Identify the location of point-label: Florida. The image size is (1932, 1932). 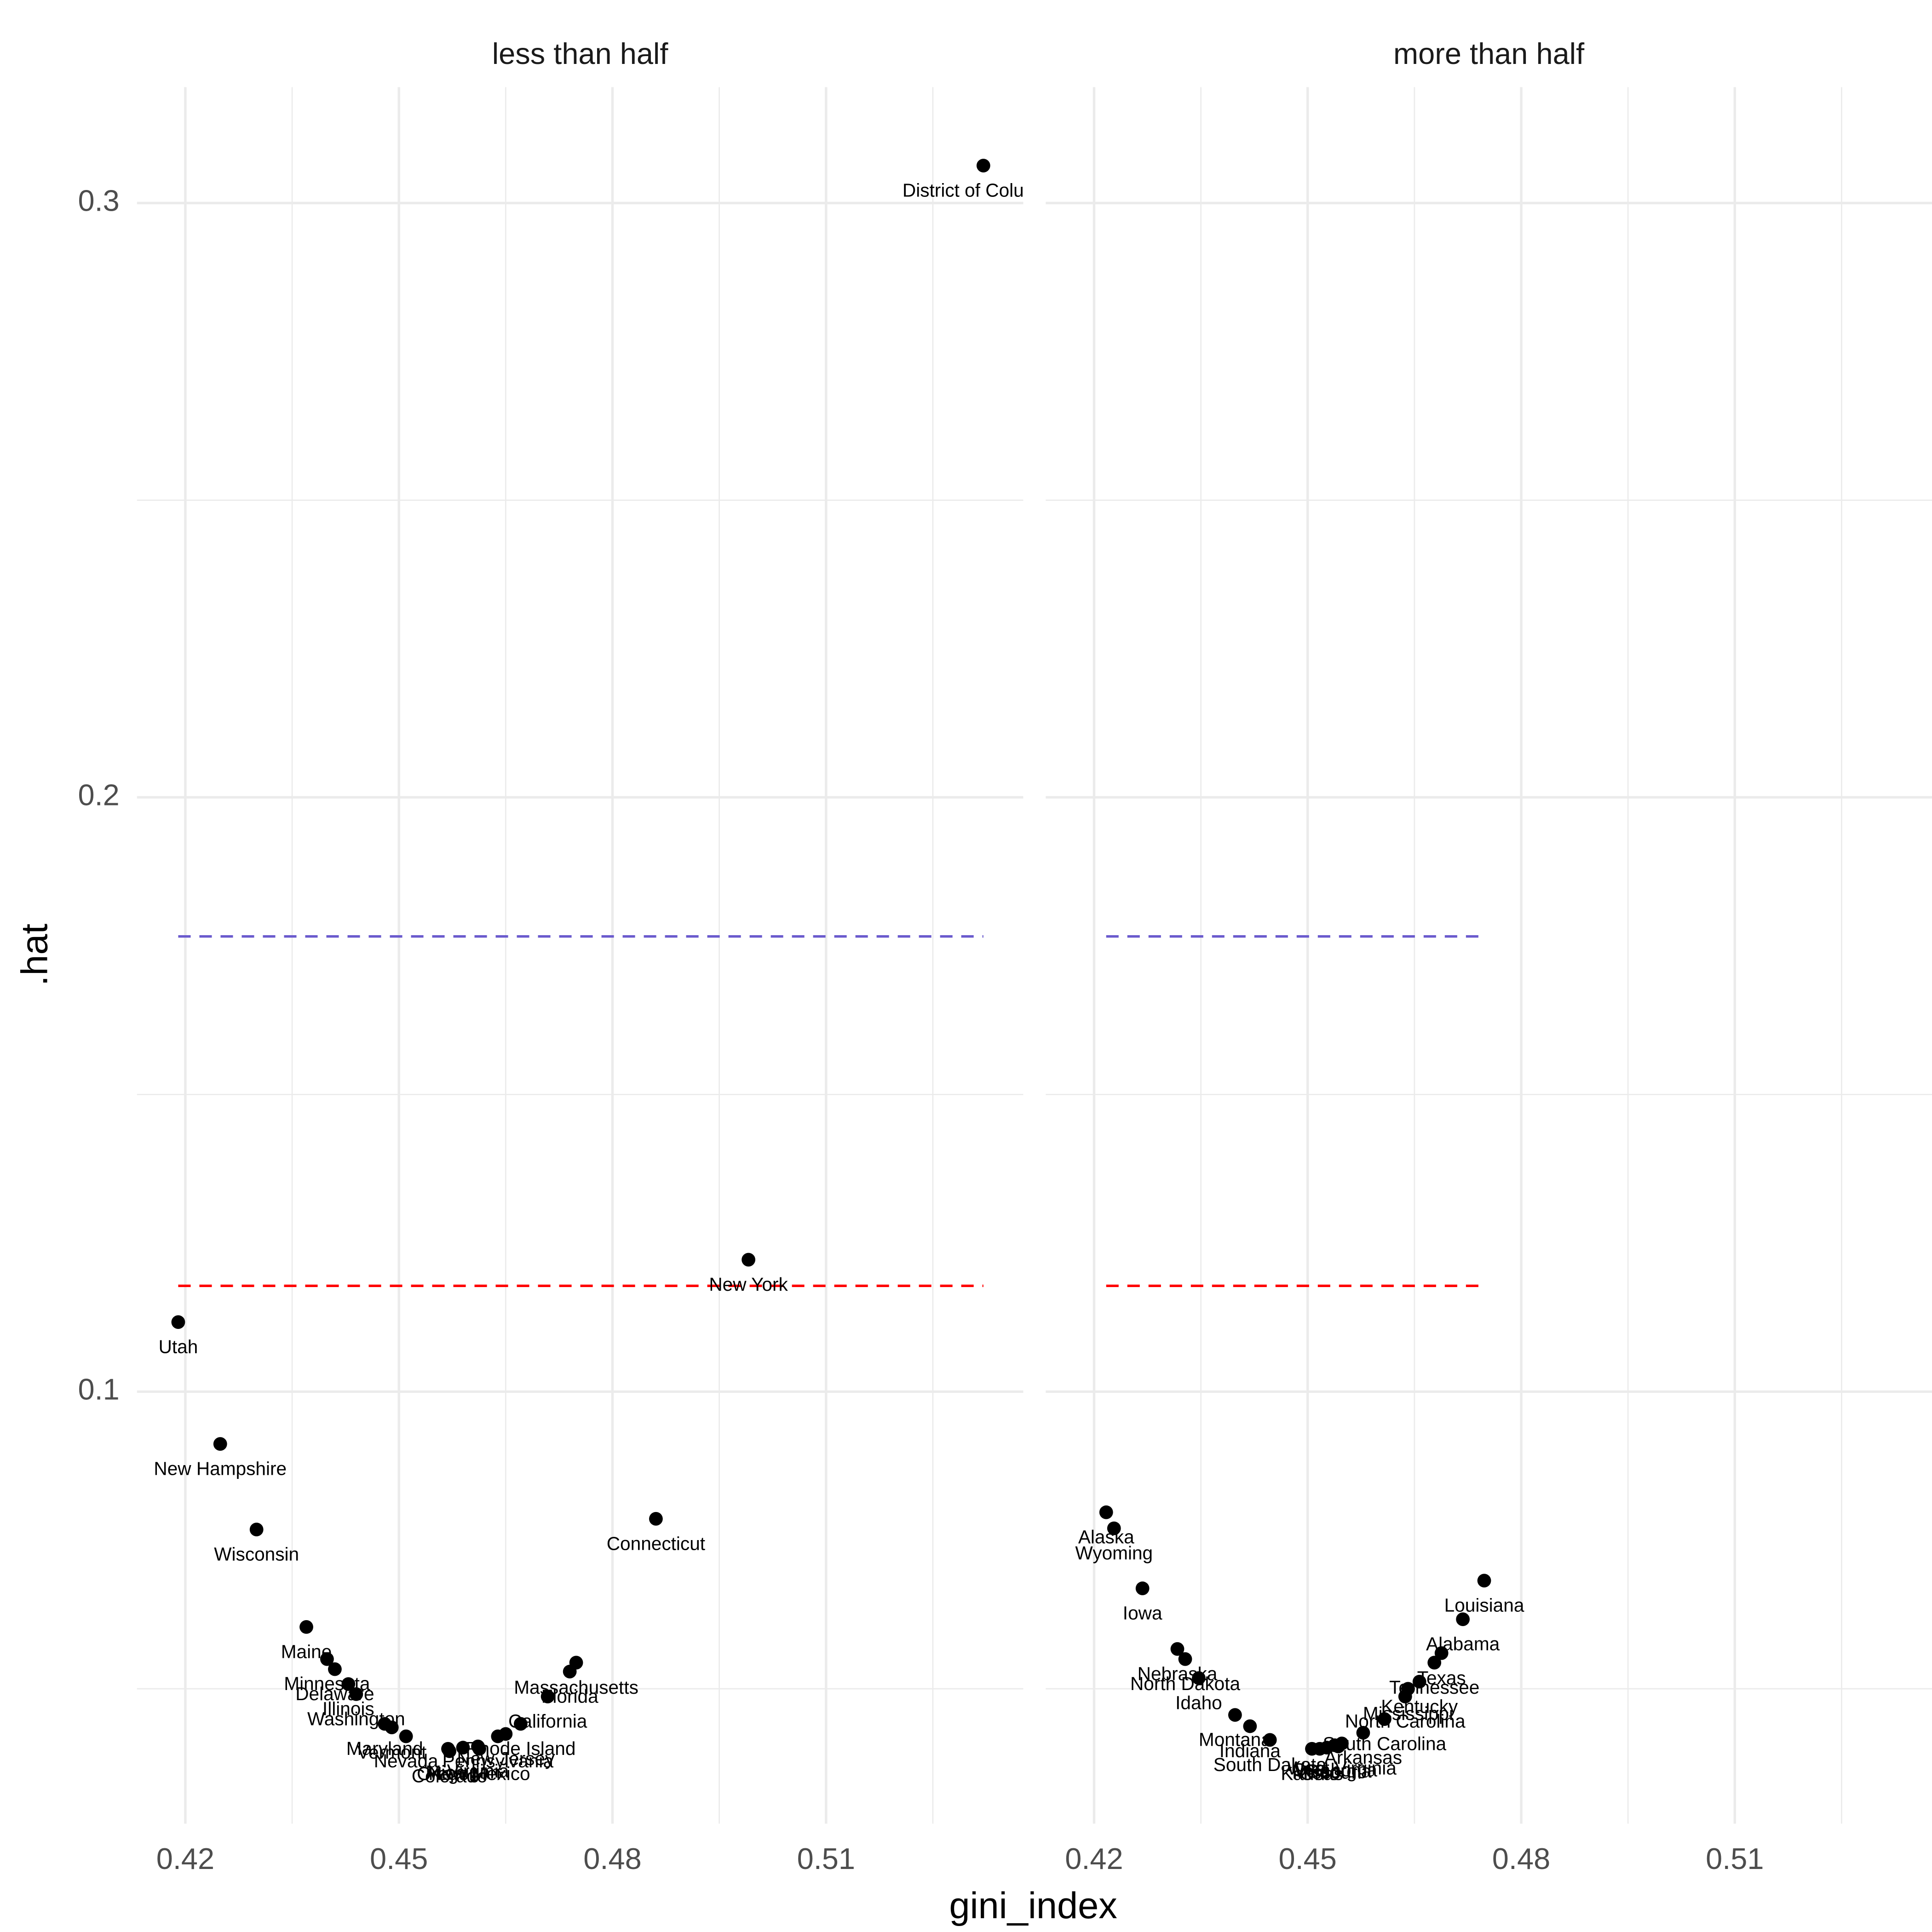
(569, 1696).